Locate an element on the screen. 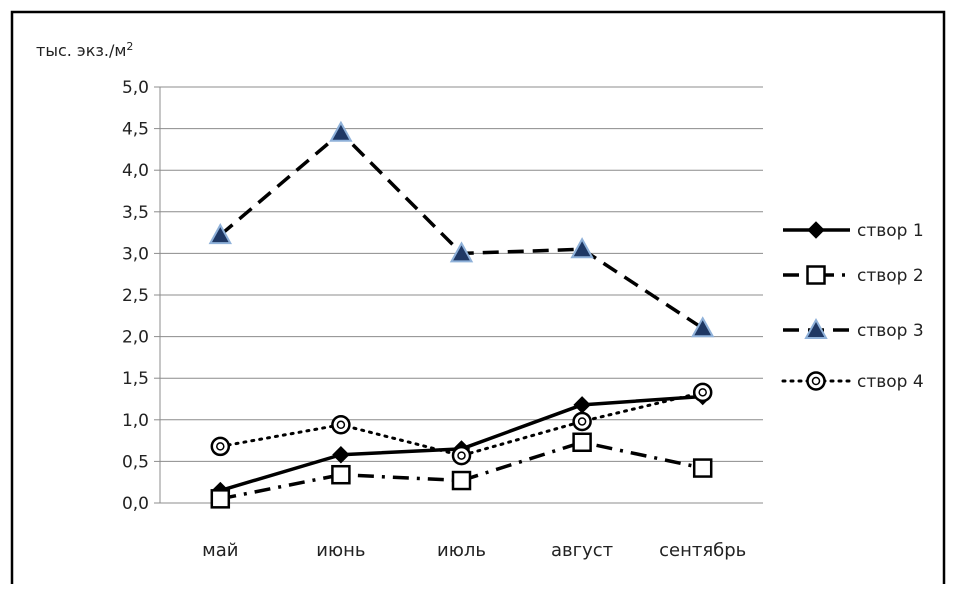  y-tick-label-3: 1,5 is located at coordinates (135, 379).